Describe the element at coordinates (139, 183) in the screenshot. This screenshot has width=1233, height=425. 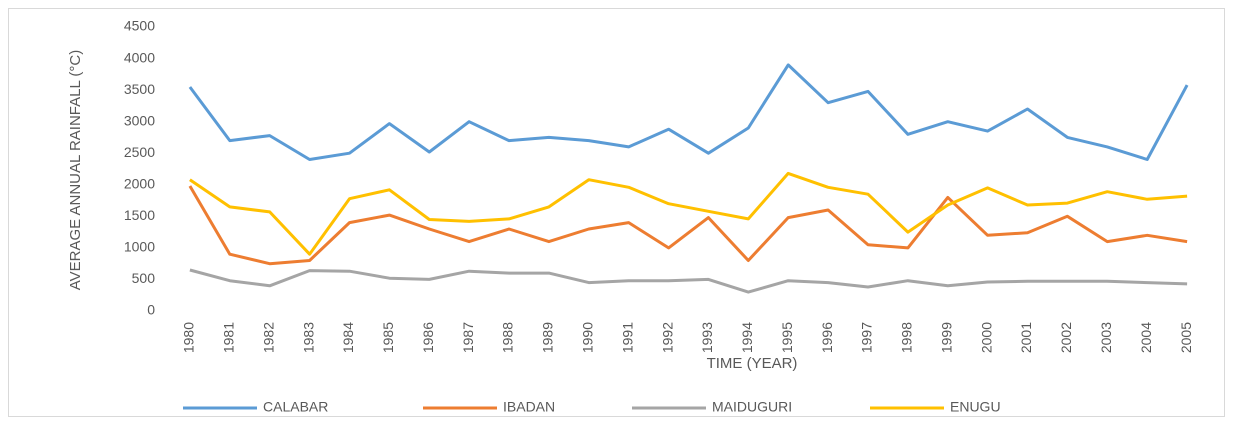
I see `y-tick-label: 2000` at that location.